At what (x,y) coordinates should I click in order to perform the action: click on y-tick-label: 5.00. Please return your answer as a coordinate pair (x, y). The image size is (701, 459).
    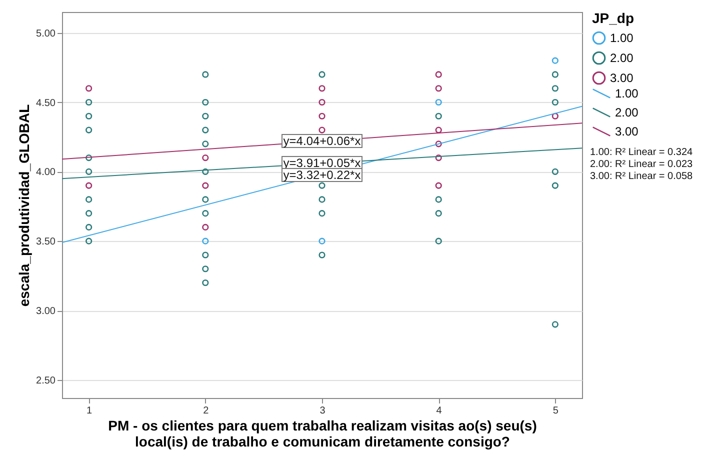
    Looking at the image, I should click on (46, 34).